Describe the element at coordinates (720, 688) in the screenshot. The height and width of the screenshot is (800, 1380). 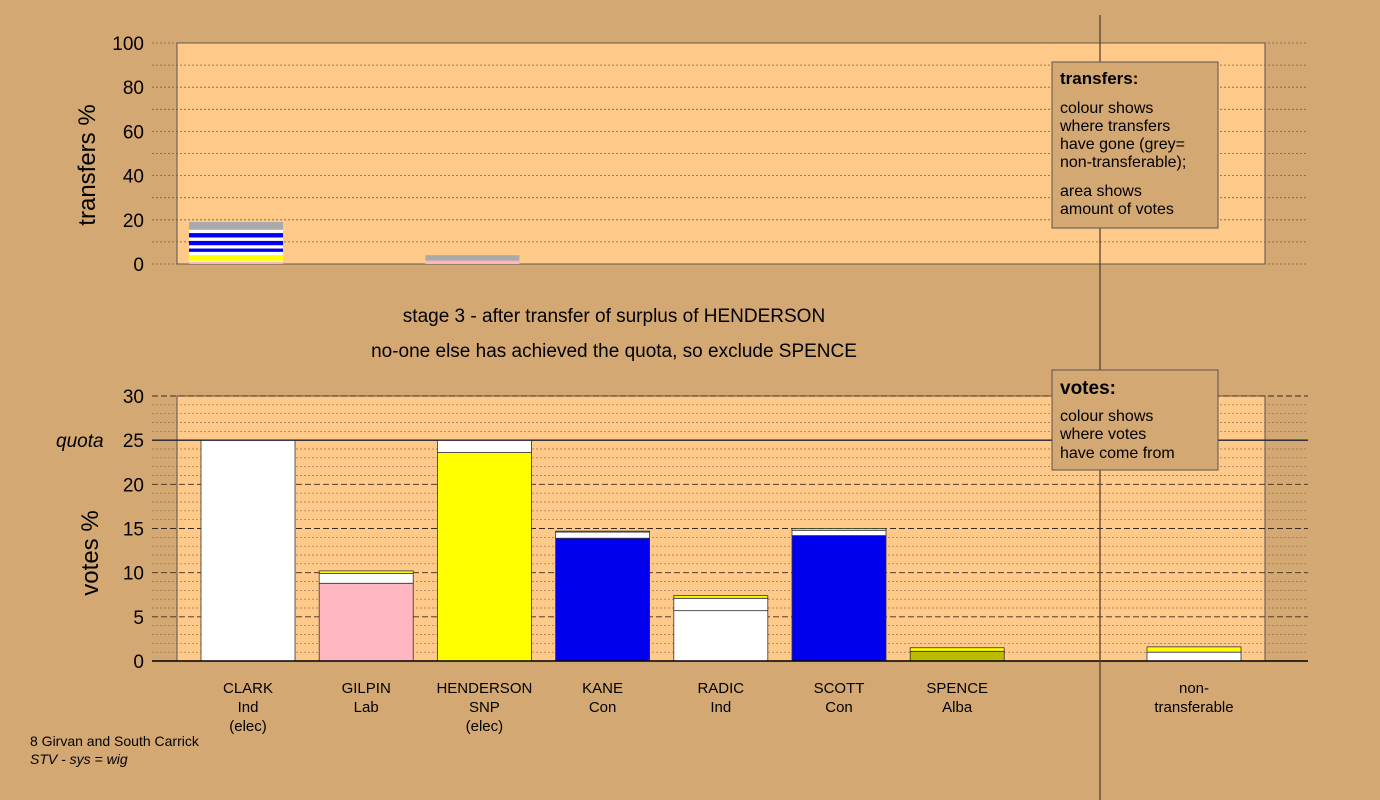
I see `candidate-name: RADIC` at that location.